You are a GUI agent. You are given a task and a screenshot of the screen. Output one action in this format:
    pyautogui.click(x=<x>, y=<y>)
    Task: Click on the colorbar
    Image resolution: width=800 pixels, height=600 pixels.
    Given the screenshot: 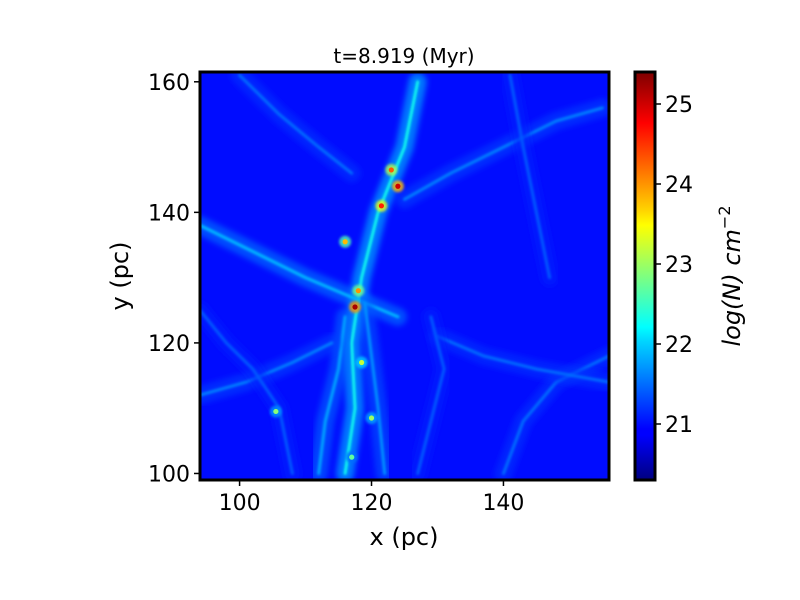 What is the action you would take?
    pyautogui.click(x=645, y=276)
    